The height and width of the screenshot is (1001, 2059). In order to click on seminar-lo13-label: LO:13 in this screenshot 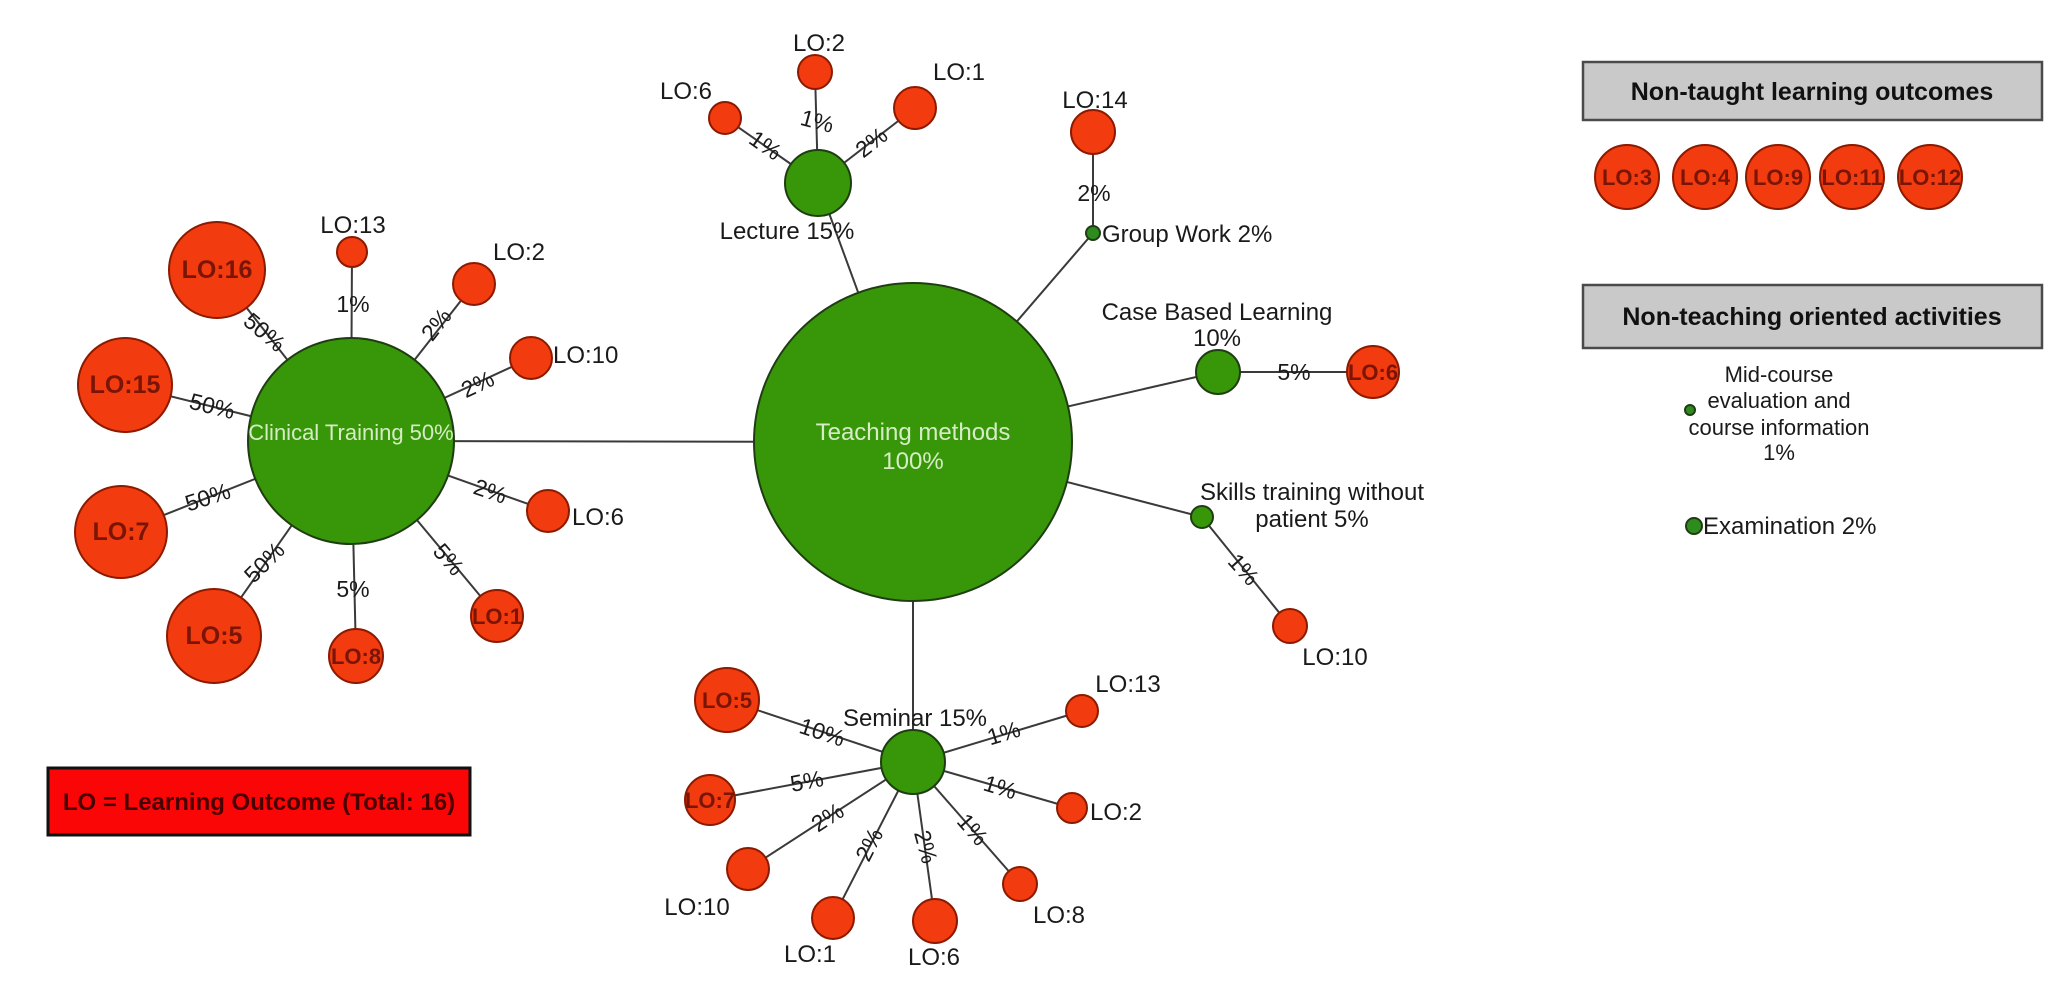, I will do `click(1127, 684)`.